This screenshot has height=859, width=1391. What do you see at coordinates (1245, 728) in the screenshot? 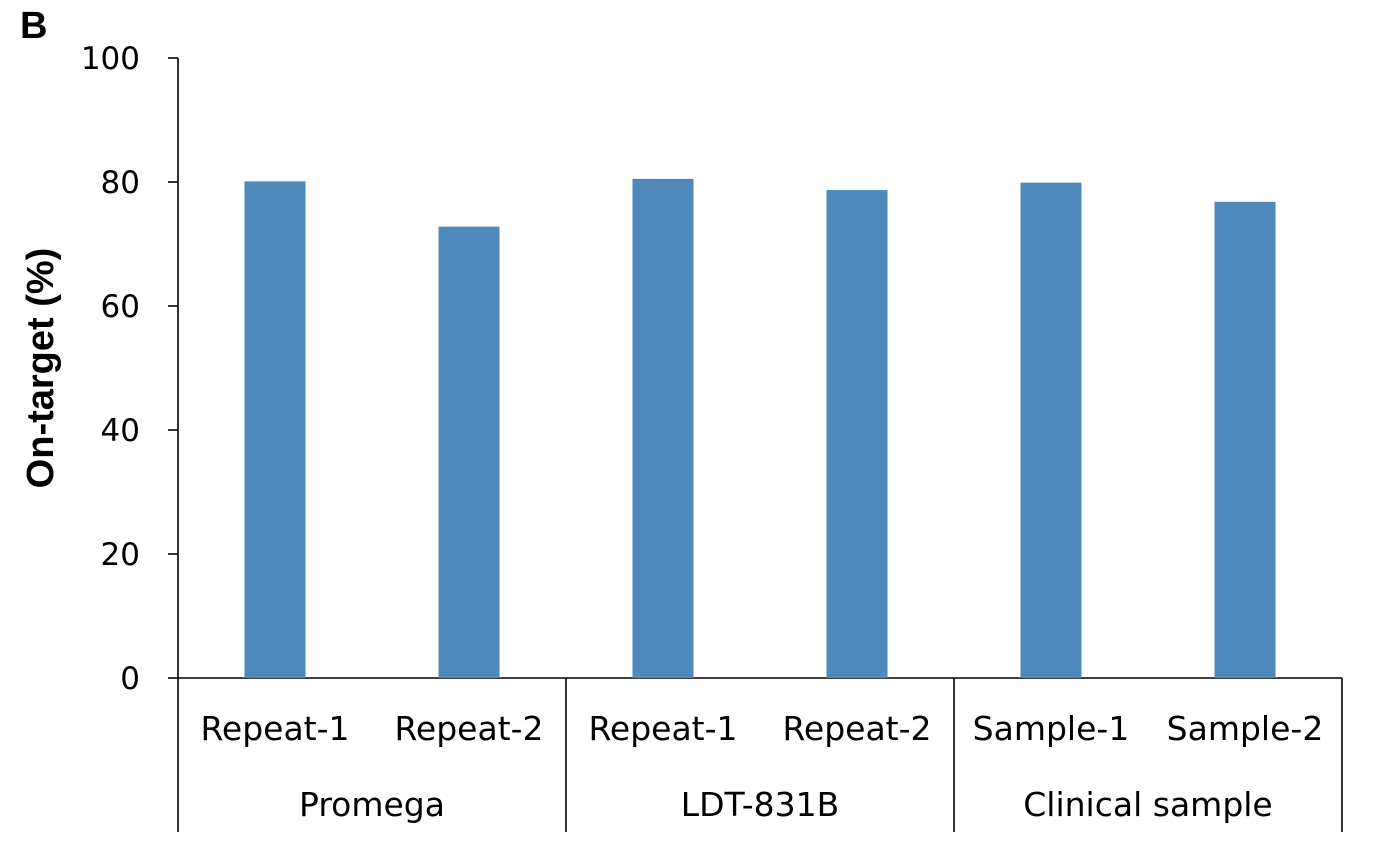
I see `x-category-label: Sample-2` at bounding box center [1245, 728].